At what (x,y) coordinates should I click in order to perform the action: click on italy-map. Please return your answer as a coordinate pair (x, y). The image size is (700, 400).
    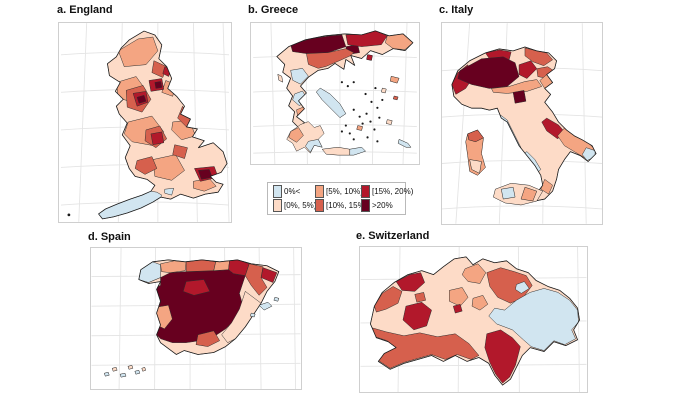
    Looking at the image, I should click on (522, 123).